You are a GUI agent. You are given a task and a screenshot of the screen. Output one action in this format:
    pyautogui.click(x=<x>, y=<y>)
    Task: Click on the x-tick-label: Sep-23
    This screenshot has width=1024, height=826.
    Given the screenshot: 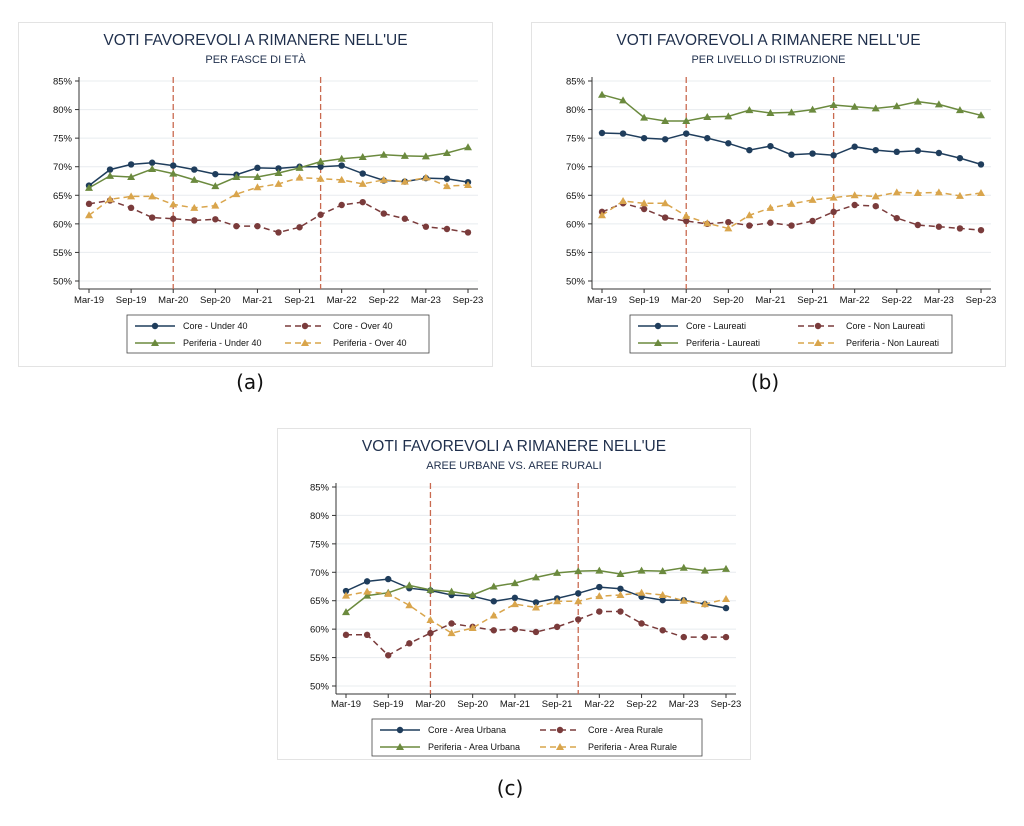 What is the action you would take?
    pyautogui.click(x=726, y=704)
    